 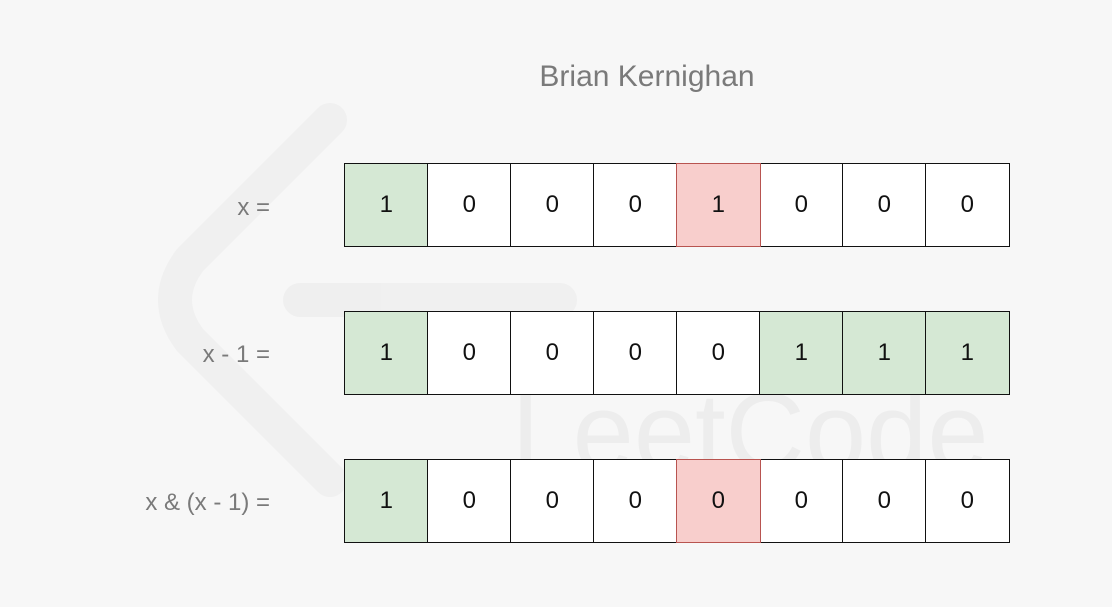 I want to click on bit-row-x: 1 0 0 0 1 0 0 0, so click(x=677, y=205).